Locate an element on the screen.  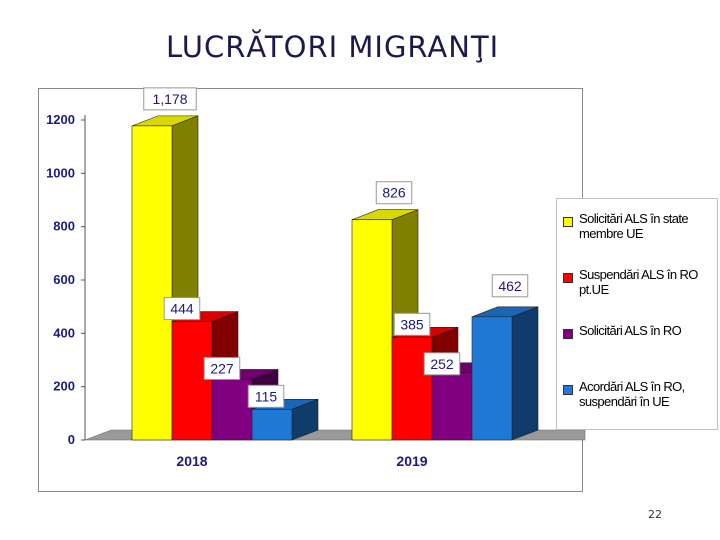
data-label: 462 is located at coordinates (510, 286).